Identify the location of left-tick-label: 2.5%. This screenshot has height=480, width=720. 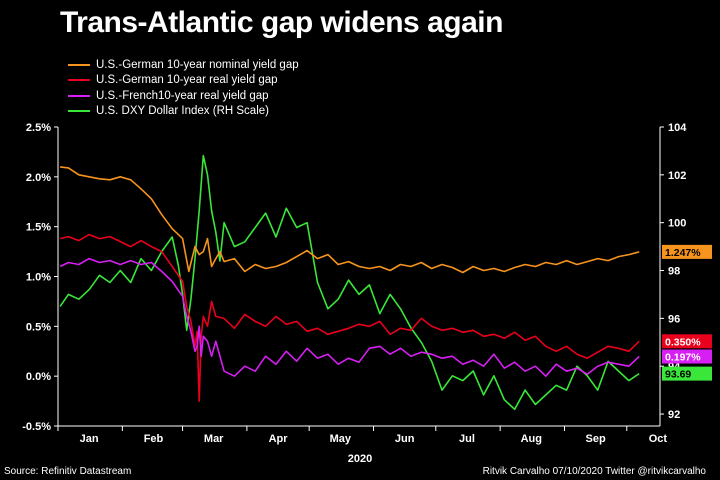
(38, 128).